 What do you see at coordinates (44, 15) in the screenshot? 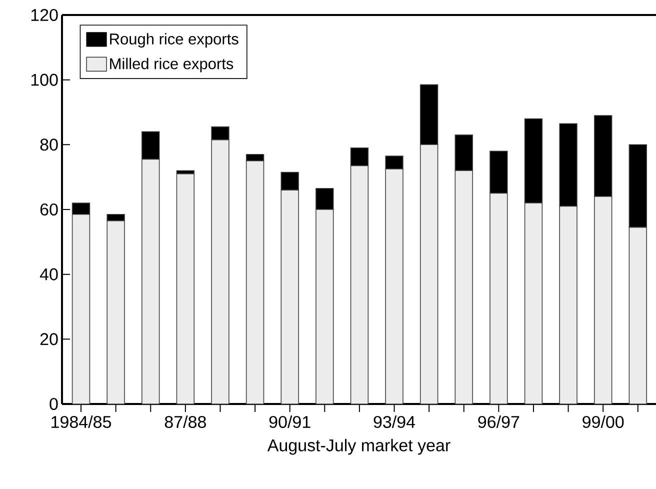
I see `y-tick-label: 120` at bounding box center [44, 15].